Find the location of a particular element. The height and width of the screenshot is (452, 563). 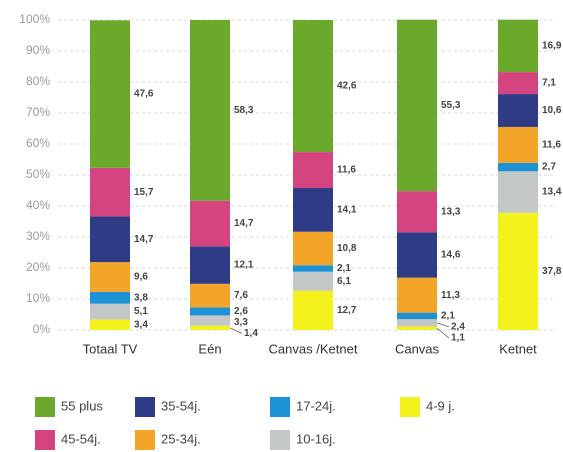

data-label: 3,3 is located at coordinates (241, 322).